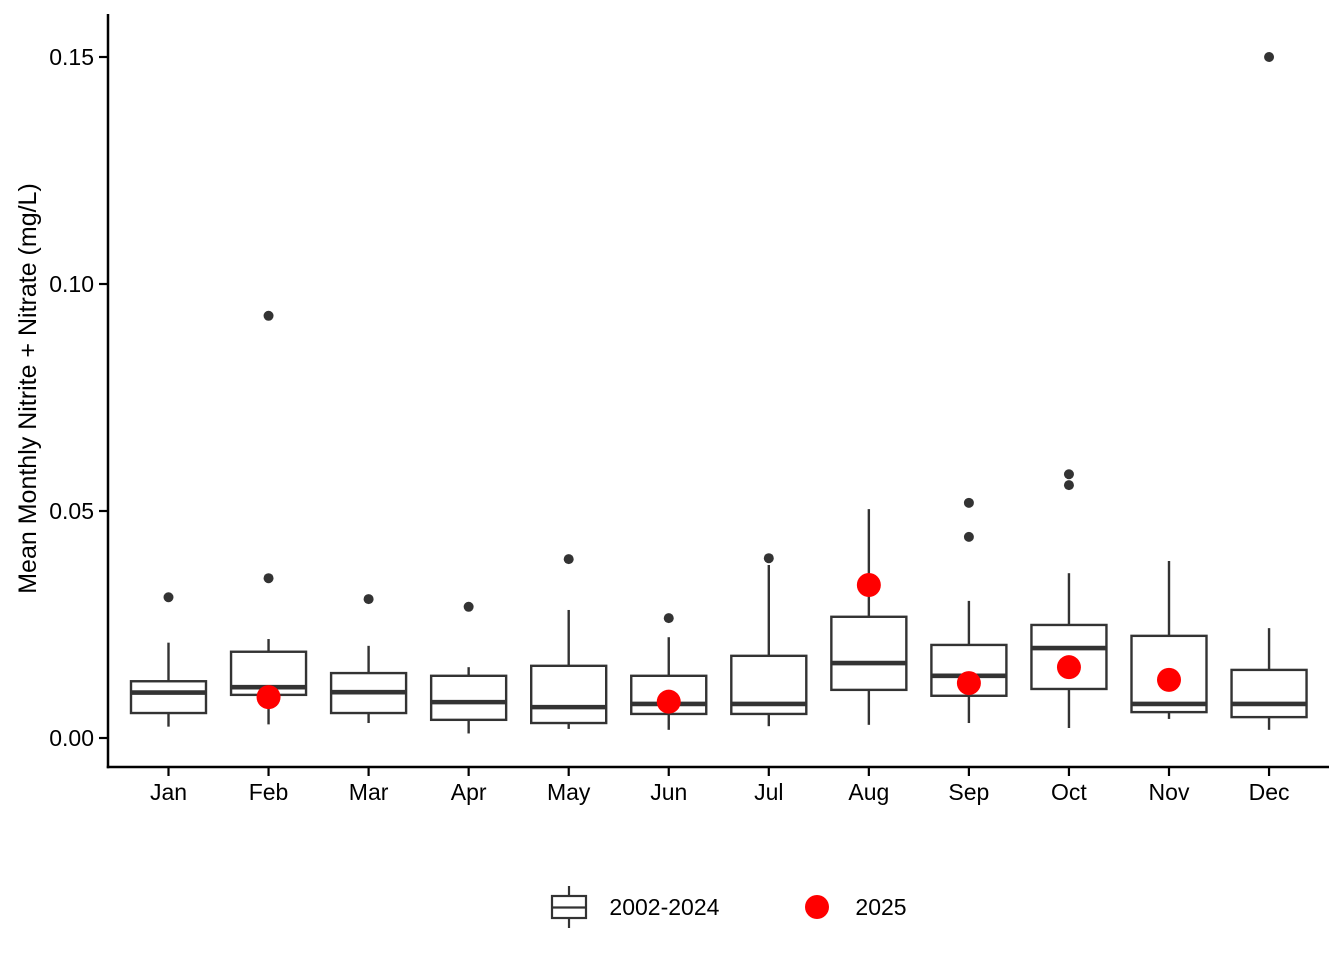 This screenshot has width=1344, height=960. What do you see at coordinates (71, 738) in the screenshot?
I see `y-tick-label: 0.00` at bounding box center [71, 738].